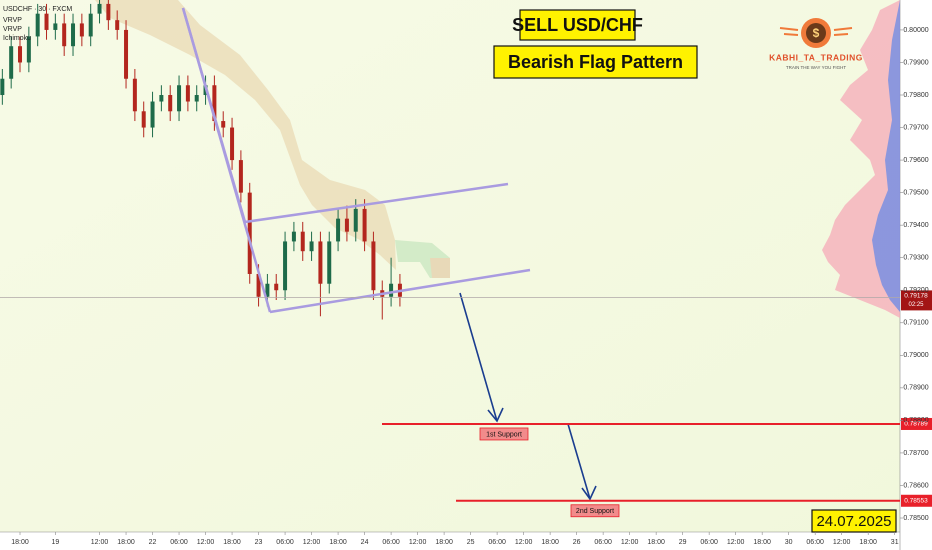 The height and width of the screenshot is (550, 932). What do you see at coordinates (915, 127) in the screenshot?
I see `y-tick-label: 0.79700` at bounding box center [915, 127].